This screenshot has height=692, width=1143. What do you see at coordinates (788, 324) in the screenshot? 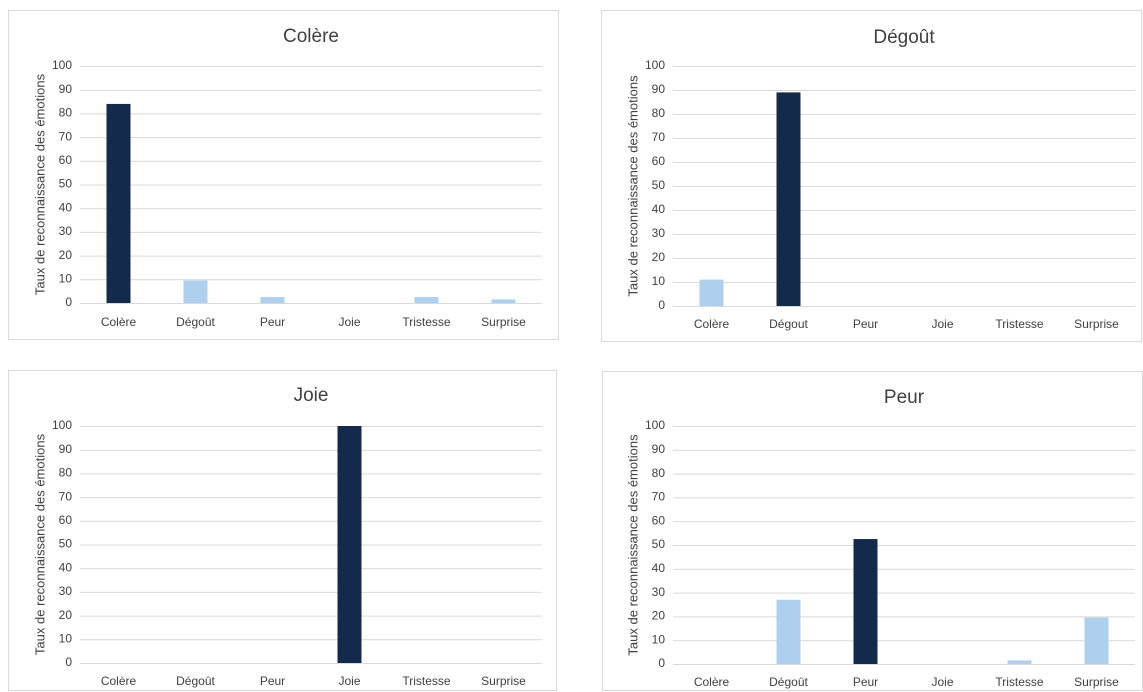
I see `x-category-label: Dégout` at bounding box center [788, 324].